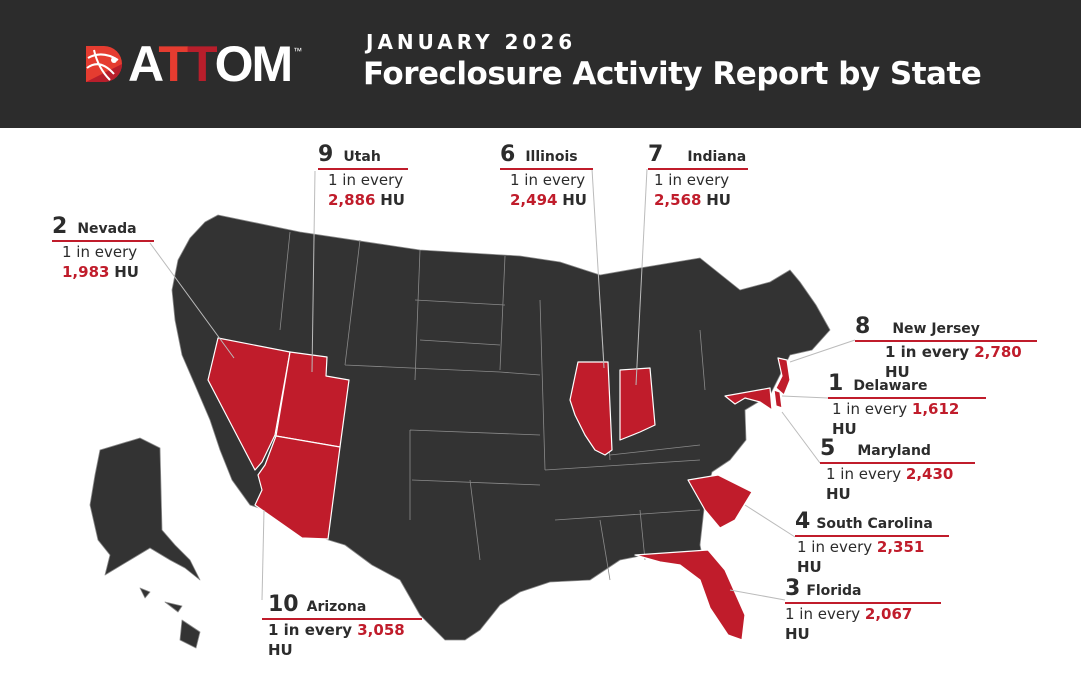 The height and width of the screenshot is (676, 1081). I want to click on logo-wordmark: ATTOM, so click(210, 64).